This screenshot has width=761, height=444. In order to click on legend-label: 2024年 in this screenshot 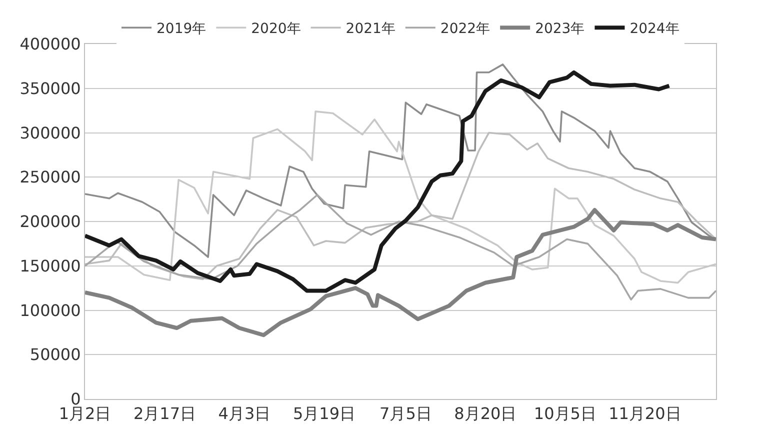, I will do `click(655, 29)`.